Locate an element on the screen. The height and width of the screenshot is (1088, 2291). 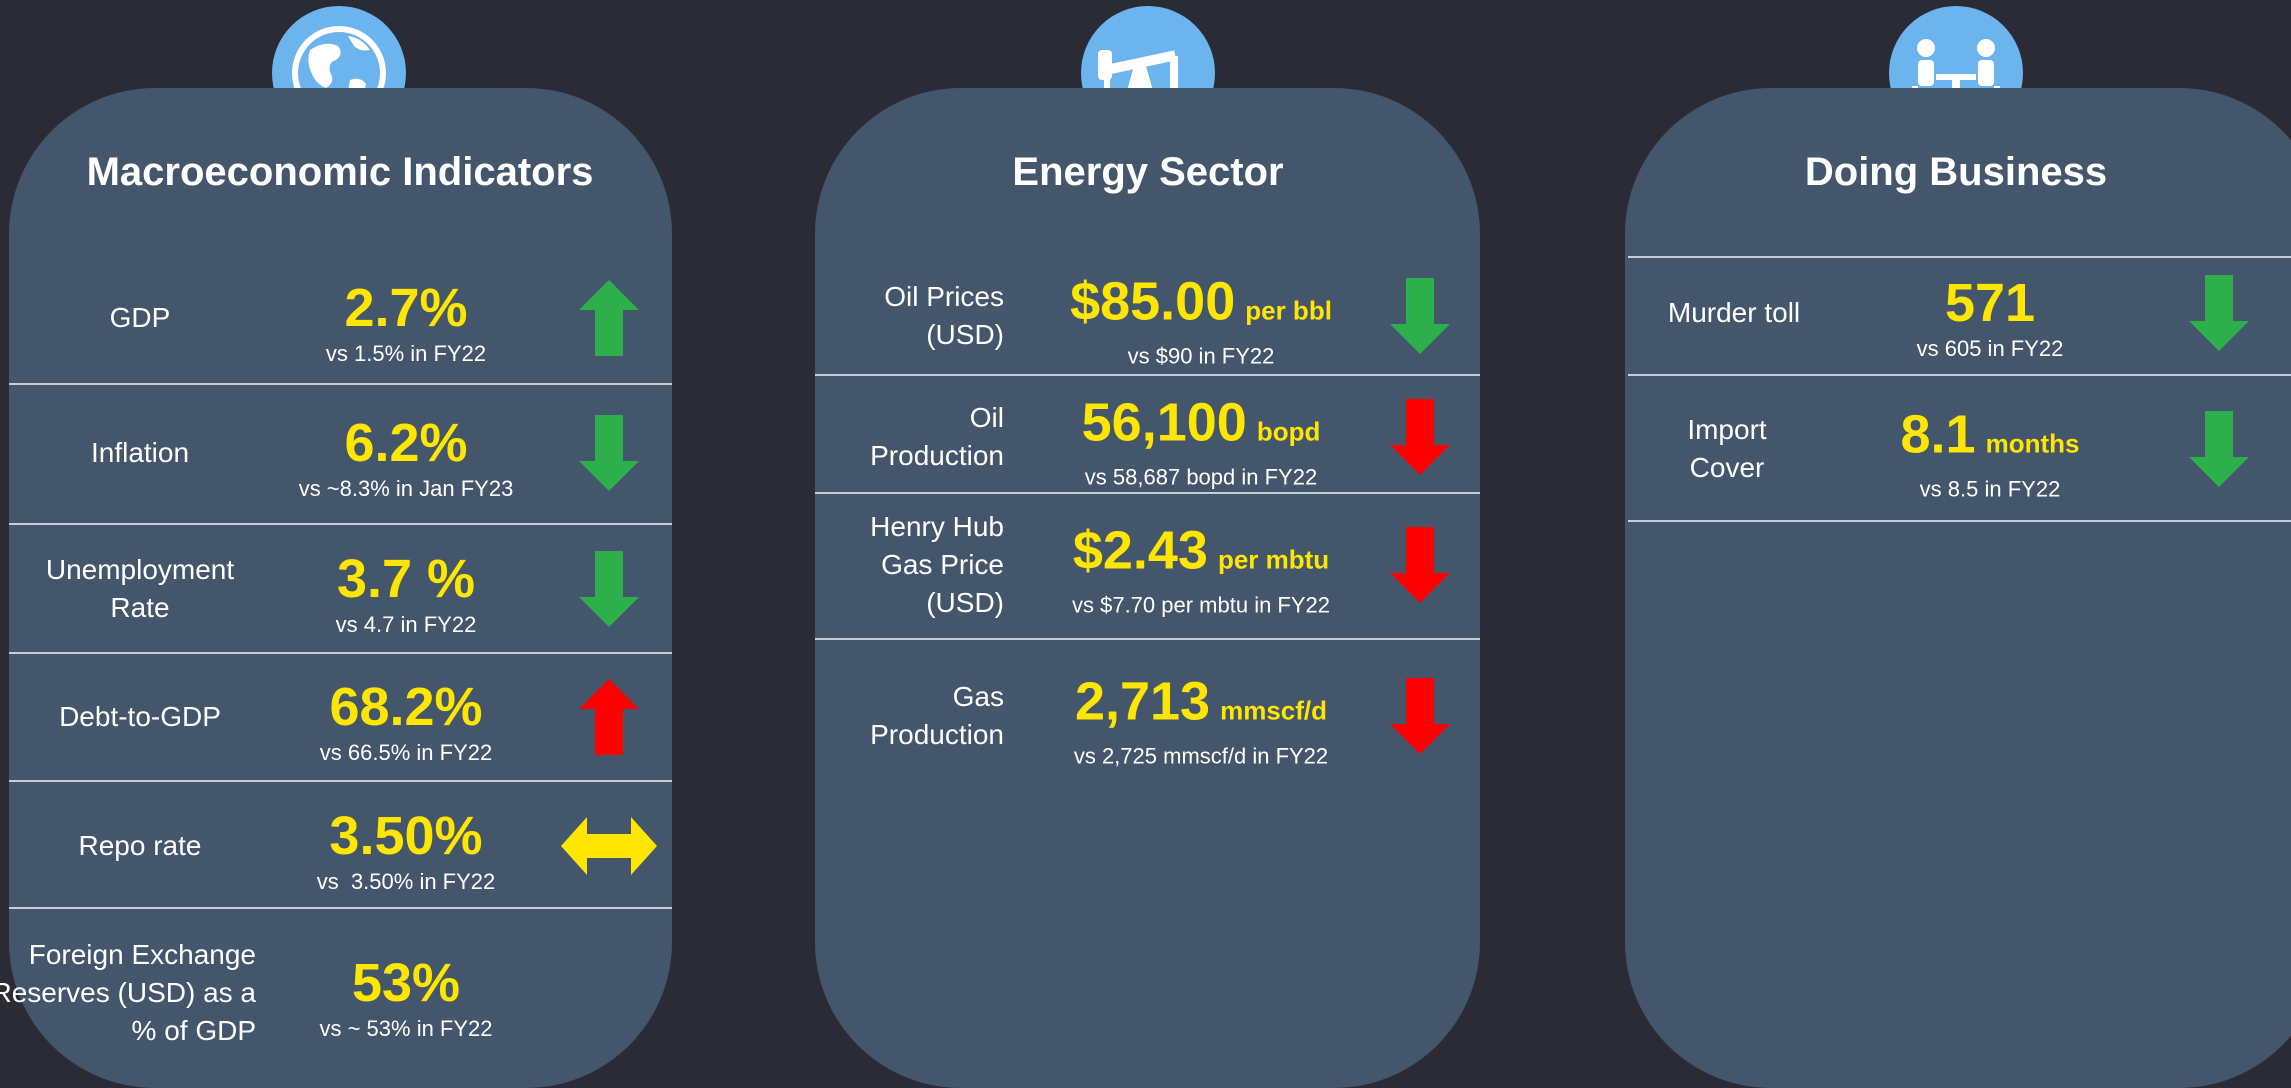
label-line: Gas is located at coordinates (978, 696).